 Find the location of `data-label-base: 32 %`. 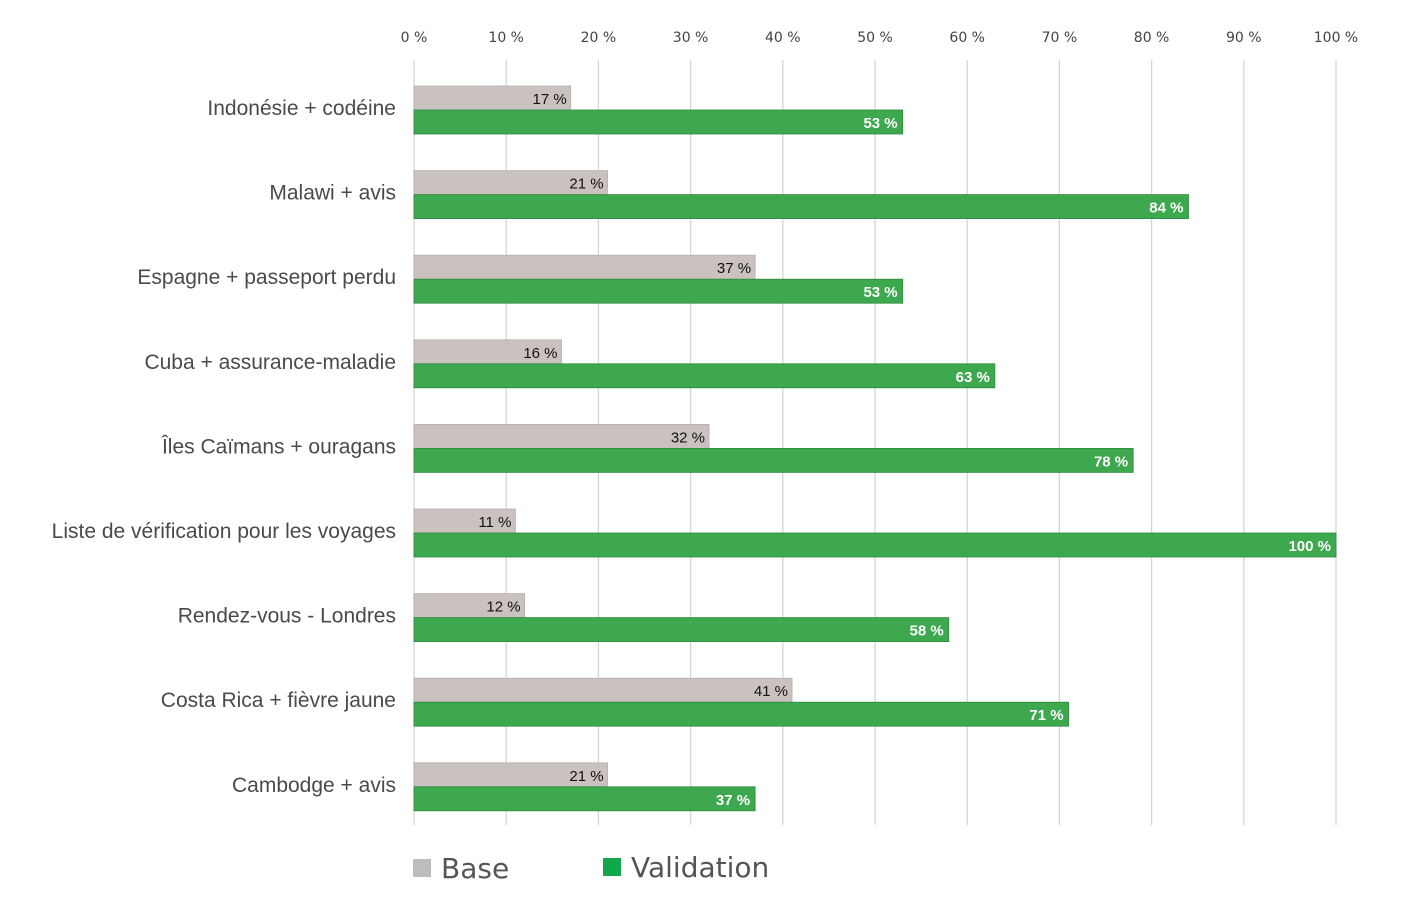

data-label-base: 32 % is located at coordinates (688, 437).